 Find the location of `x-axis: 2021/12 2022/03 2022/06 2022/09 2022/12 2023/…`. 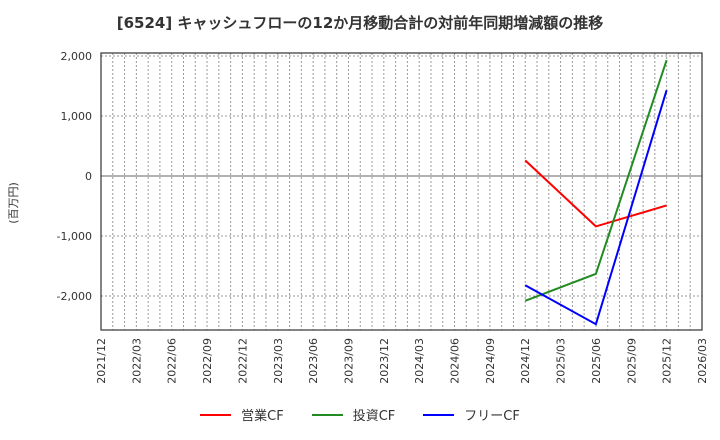

x-axis: 2021/12 2022/03 2022/06 2022/09 2022/12 2023/… is located at coordinates (402, 361).